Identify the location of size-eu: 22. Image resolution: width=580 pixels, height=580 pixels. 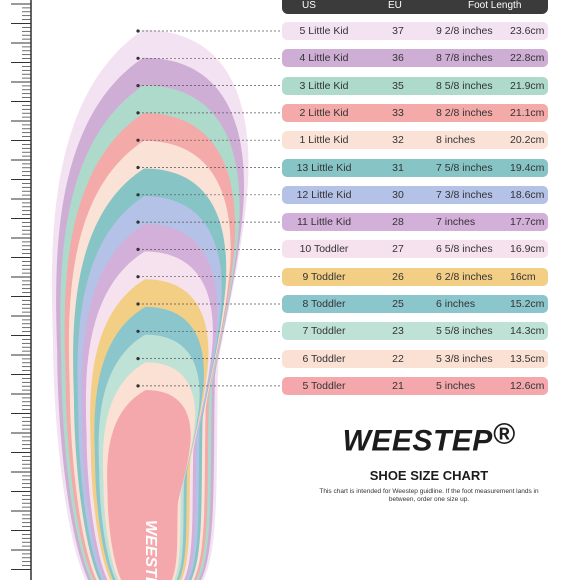
(398, 358).